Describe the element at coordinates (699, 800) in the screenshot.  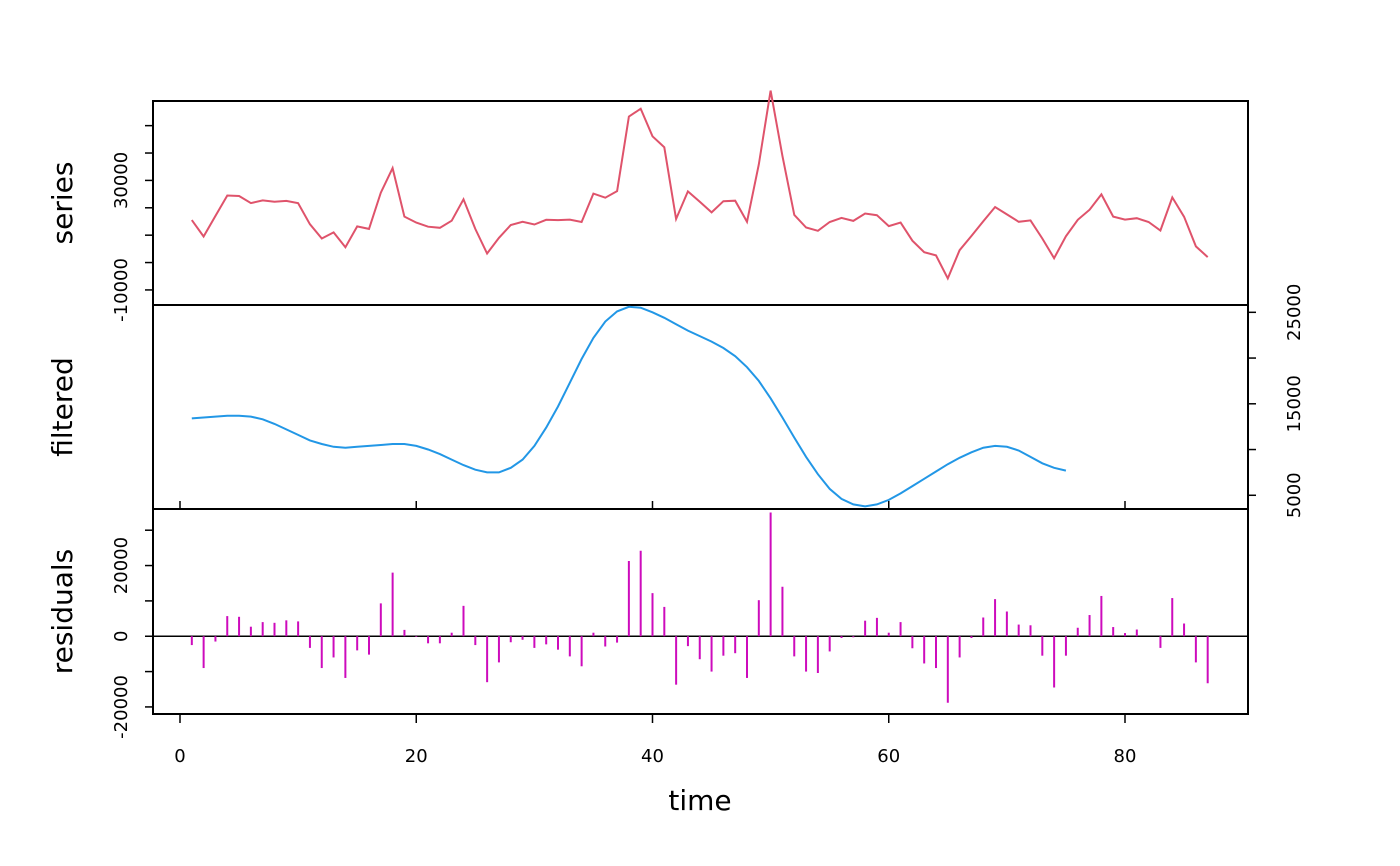
I see `x-axis-title: time` at that location.